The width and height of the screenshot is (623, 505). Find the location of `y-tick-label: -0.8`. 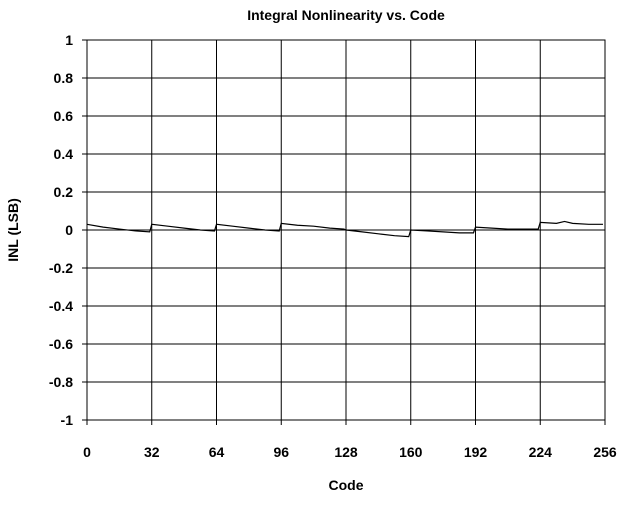

y-tick-label: -0.8 is located at coordinates (61, 382).